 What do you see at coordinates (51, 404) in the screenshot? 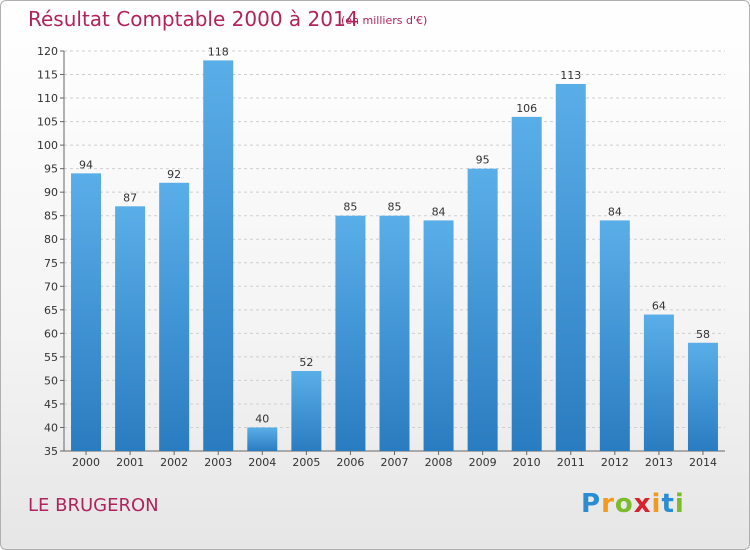
I see `y-tick-label: 45` at bounding box center [51, 404].